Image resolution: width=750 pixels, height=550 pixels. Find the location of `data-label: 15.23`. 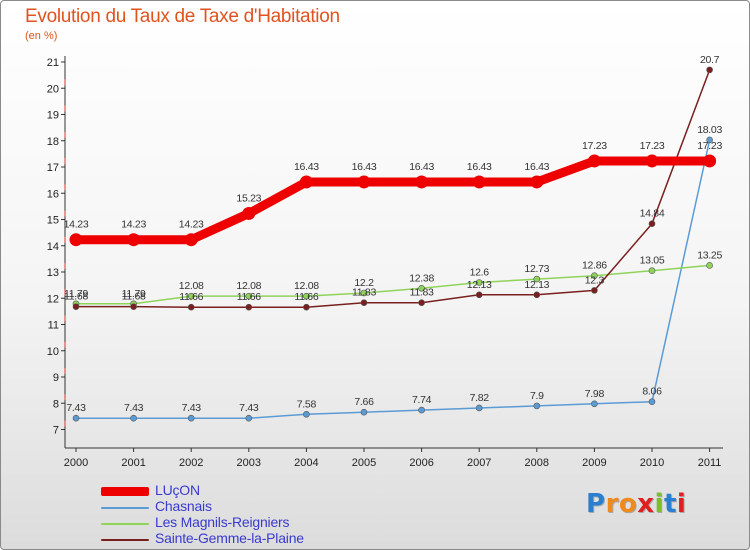

data-label: 15.23 is located at coordinates (248, 198).